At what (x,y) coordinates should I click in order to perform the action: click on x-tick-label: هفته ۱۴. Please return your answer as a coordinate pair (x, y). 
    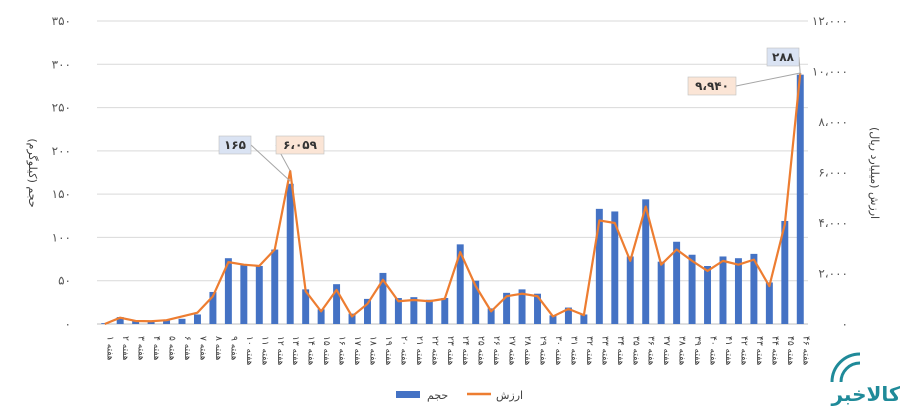
    Looking at the image, I should click on (311, 351).